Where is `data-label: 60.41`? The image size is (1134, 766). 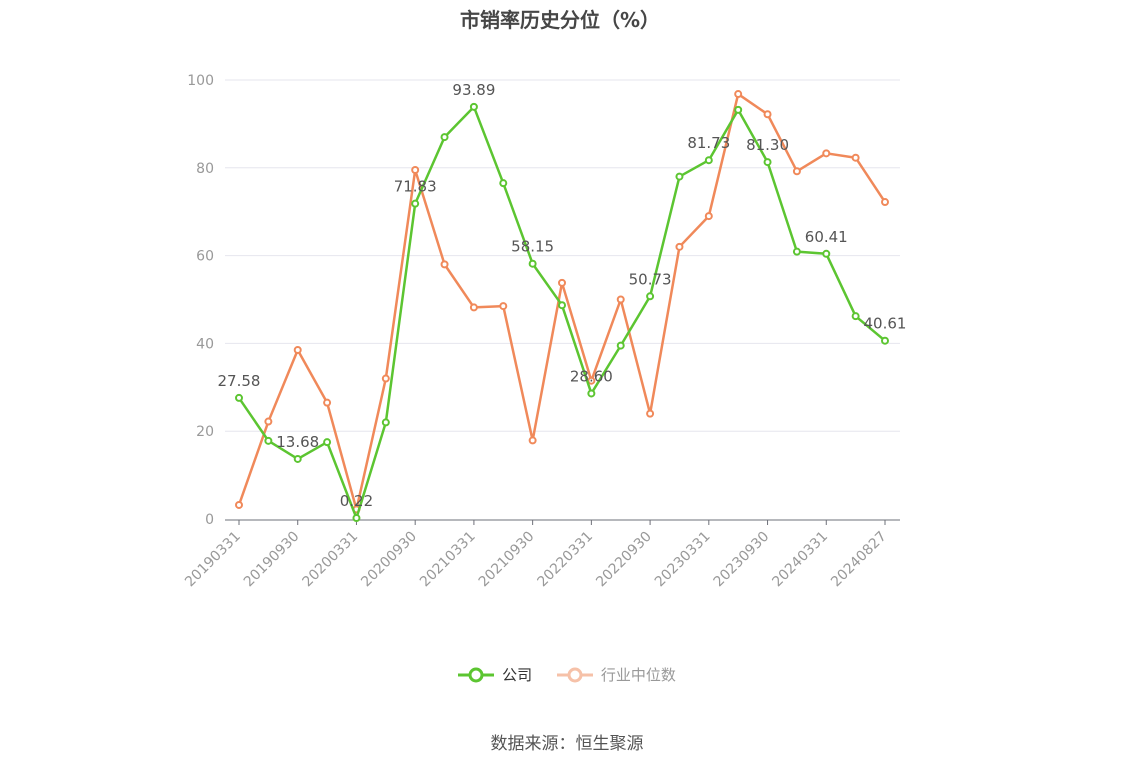
data-label: 60.41 is located at coordinates (826, 237).